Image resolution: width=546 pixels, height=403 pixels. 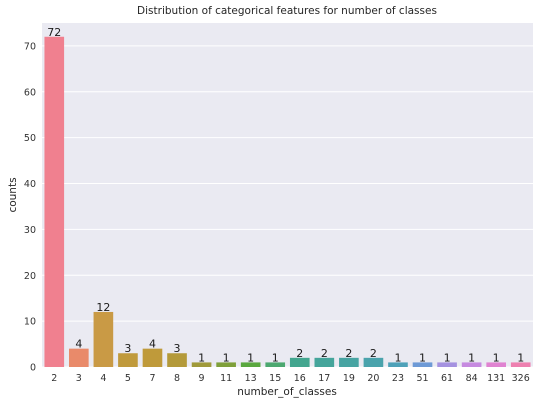 I want to click on x-tick-label-7: 7, so click(x=152, y=378).